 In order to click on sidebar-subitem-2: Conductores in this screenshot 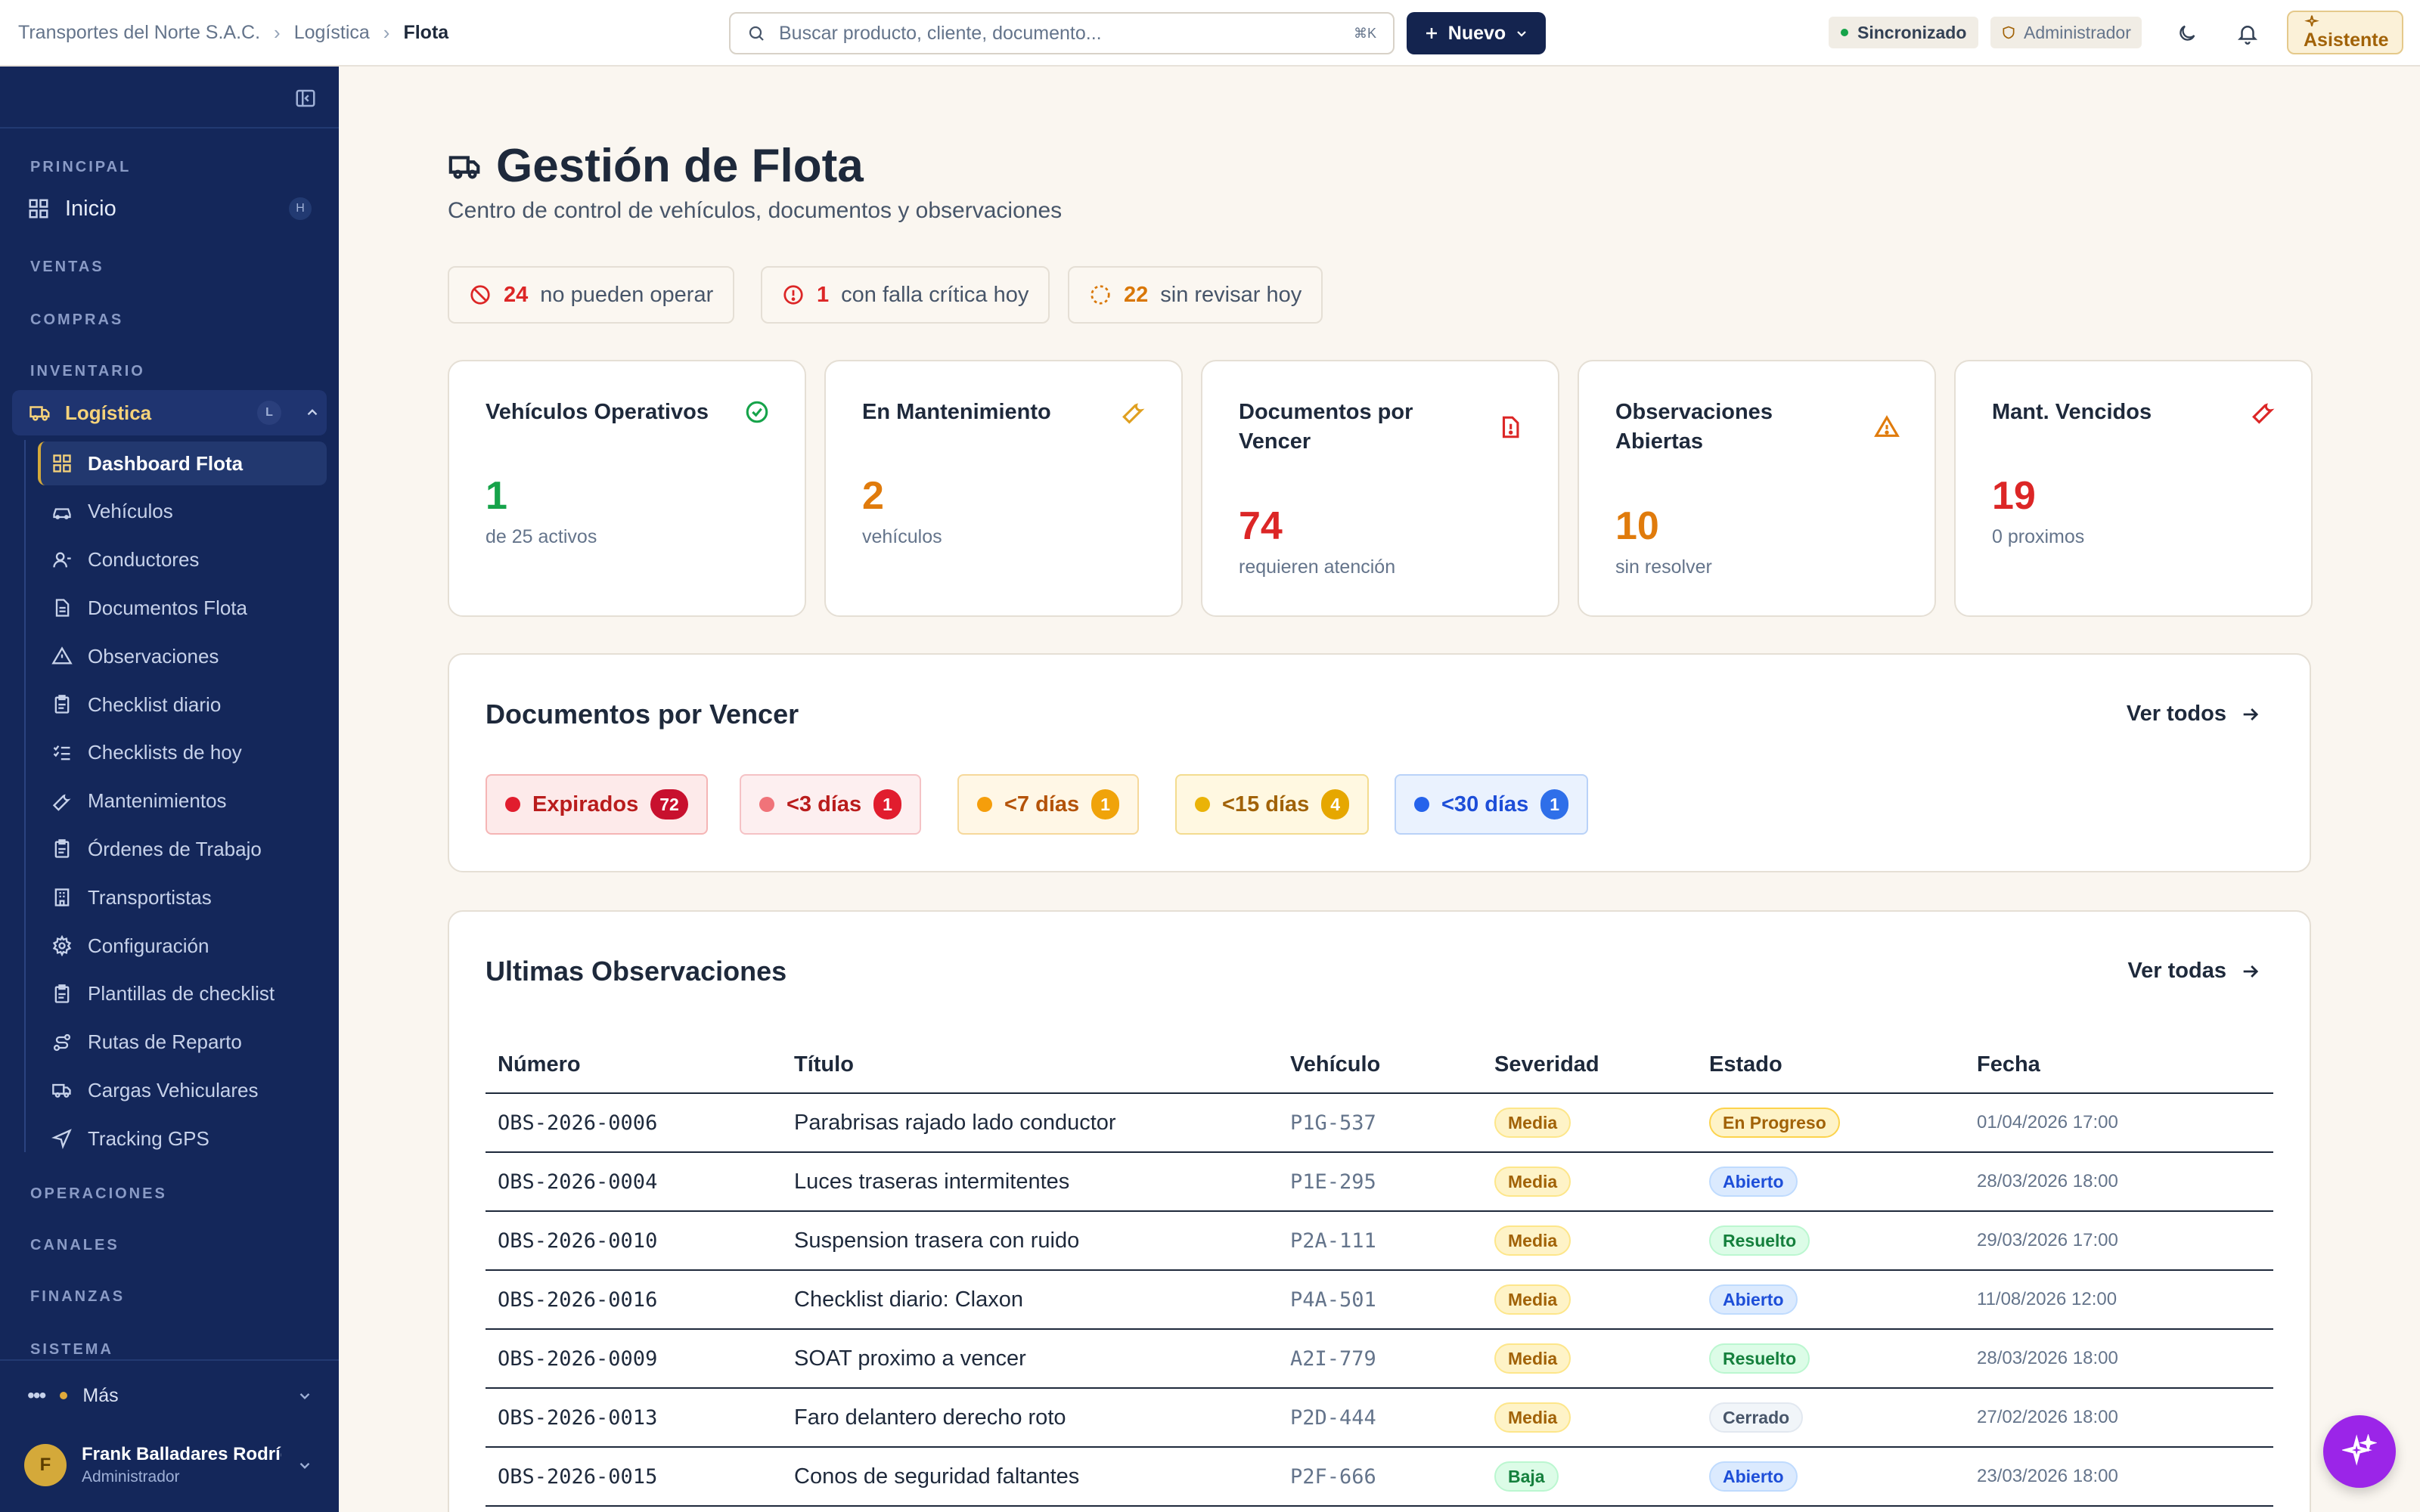, I will do `click(182, 560)`.